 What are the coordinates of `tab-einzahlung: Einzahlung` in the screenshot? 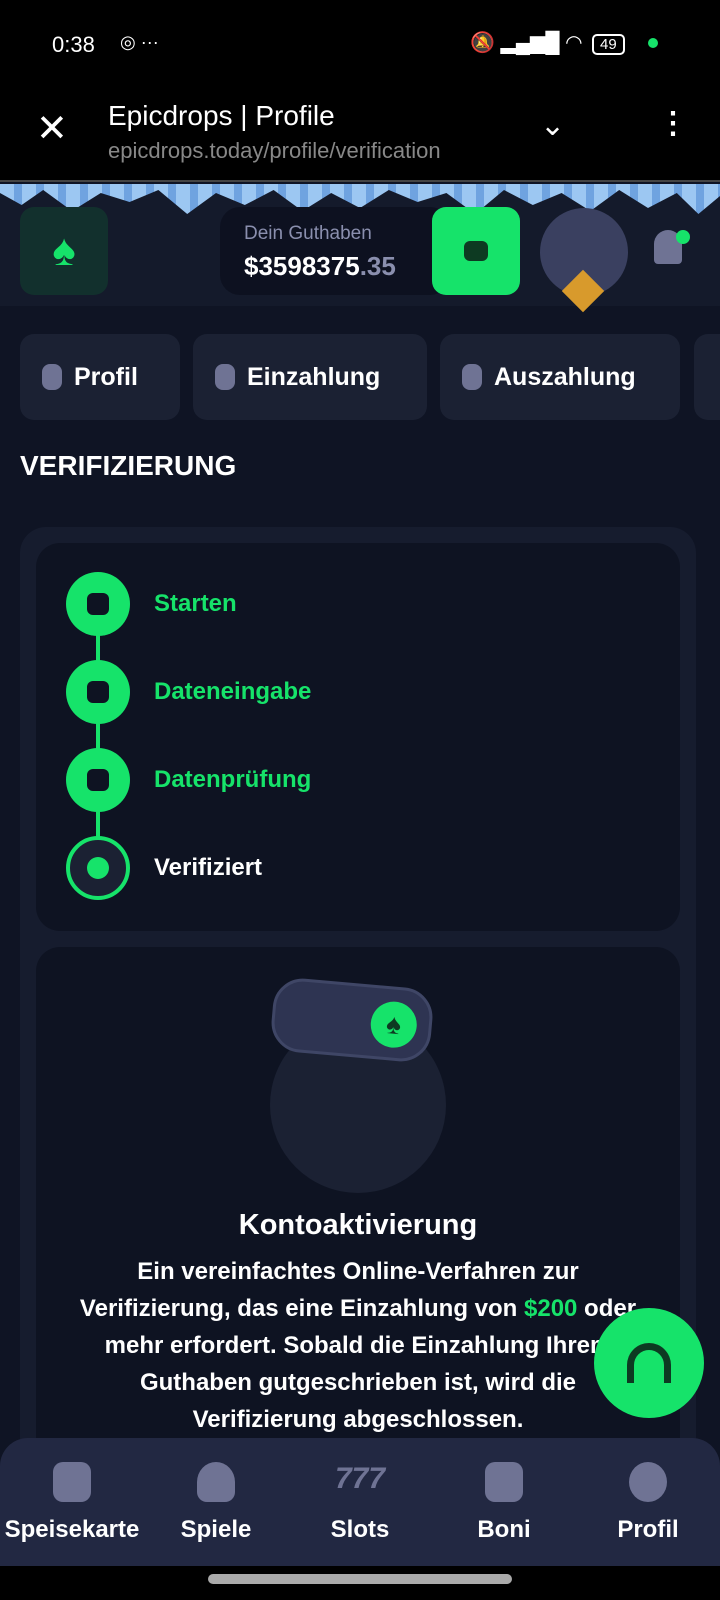 It's located at (310, 377).